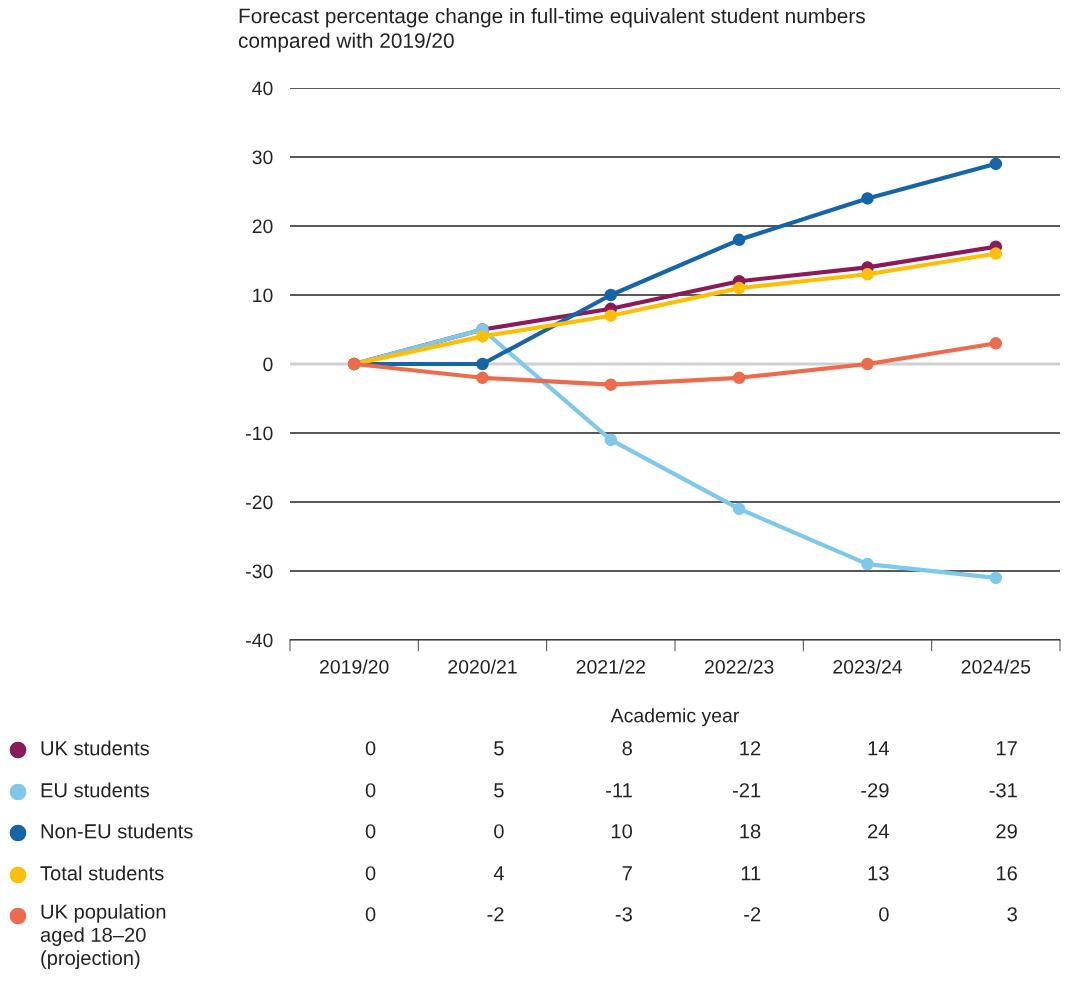 The width and height of the screenshot is (1070, 982). Describe the element at coordinates (750, 748) in the screenshot. I see `data-label: 12` at that location.